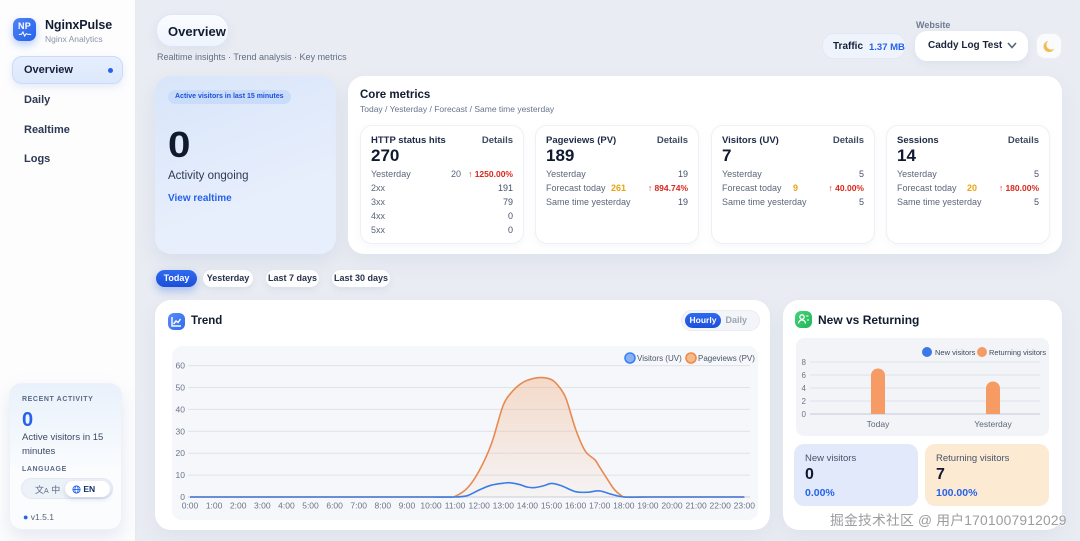 This screenshot has width=1080, height=541. What do you see at coordinates (407, 506) in the screenshot?
I see `svg-text: 9:00` at bounding box center [407, 506].